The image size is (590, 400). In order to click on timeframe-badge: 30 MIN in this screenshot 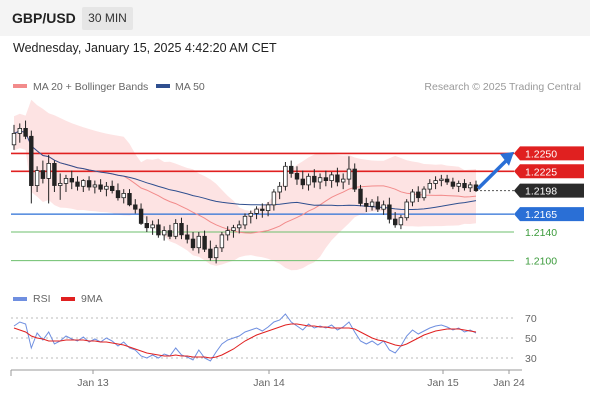, I will do `click(107, 18)`.